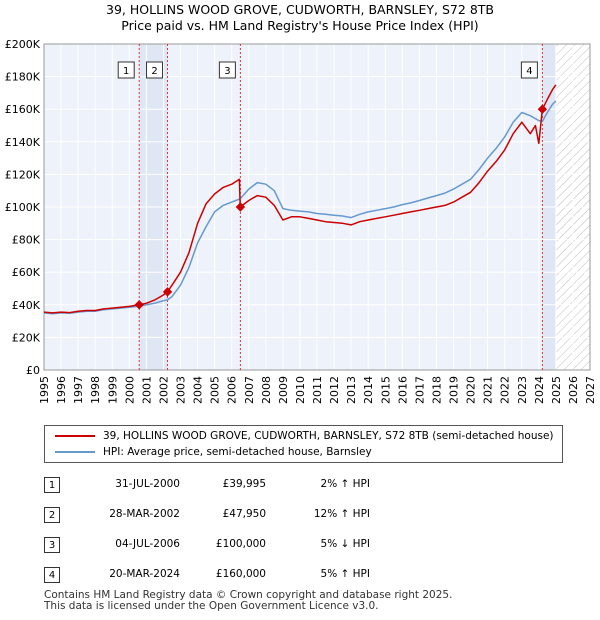 This screenshot has width=600, height=620. I want to click on transaction-number: 2, so click(52, 515).